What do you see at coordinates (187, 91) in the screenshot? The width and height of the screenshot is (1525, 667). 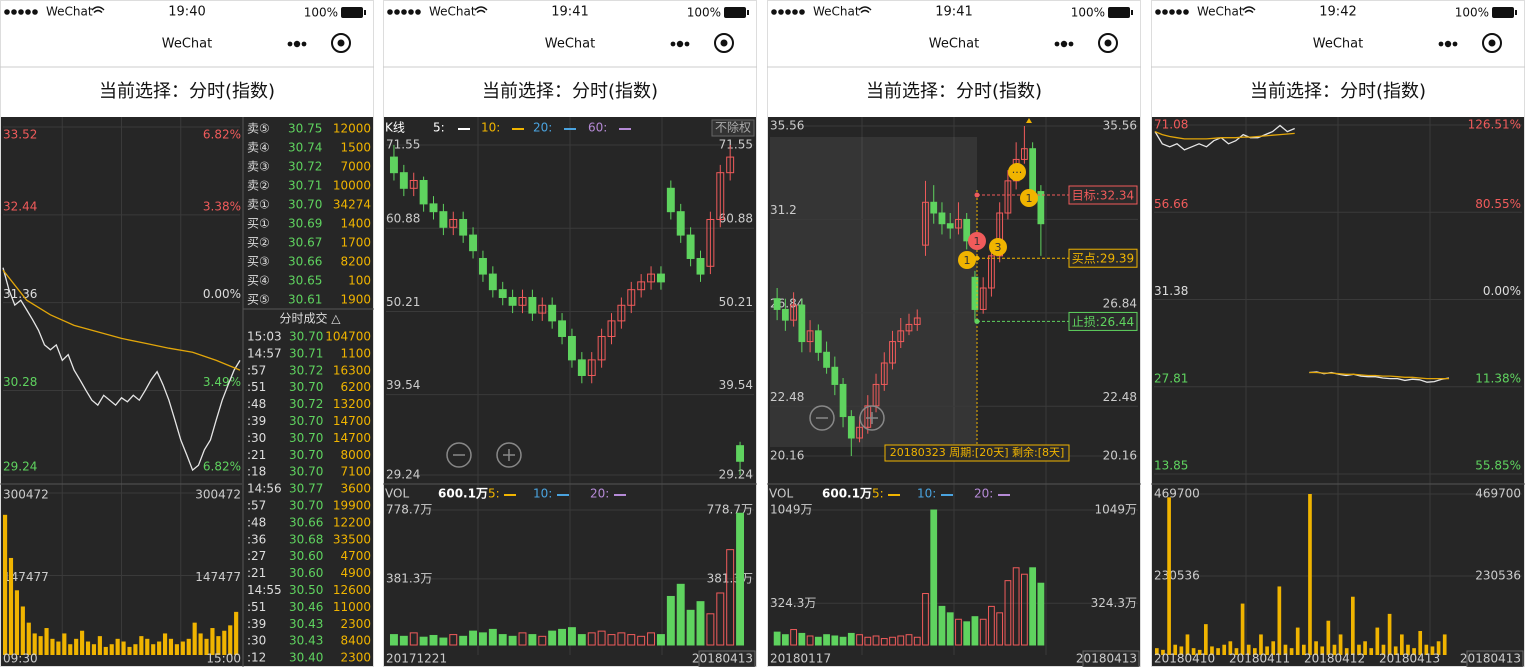 I see `selection-title: 当前选择：分时(指数)` at bounding box center [187, 91].